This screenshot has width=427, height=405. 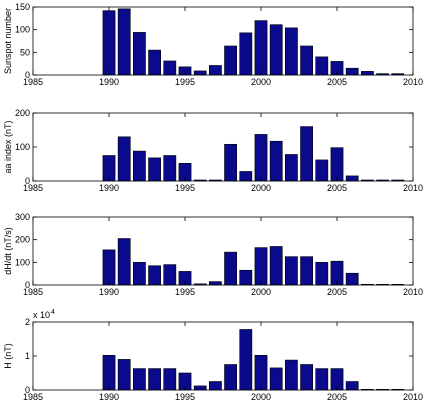 What do you see at coordinates (27, 356) in the screenshot?
I see `y-tick-label: 1` at bounding box center [27, 356].